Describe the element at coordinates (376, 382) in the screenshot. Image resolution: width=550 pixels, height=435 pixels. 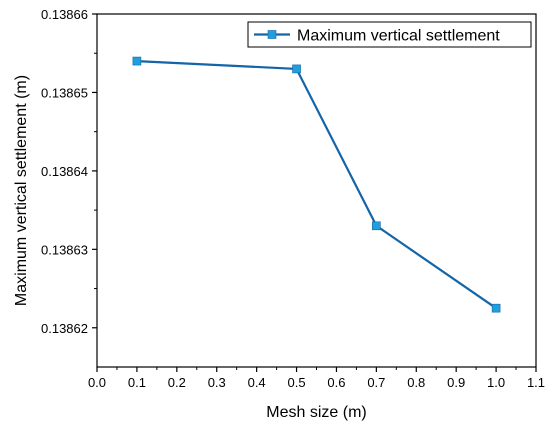
I see `x-tick-label: 0.7` at that location.